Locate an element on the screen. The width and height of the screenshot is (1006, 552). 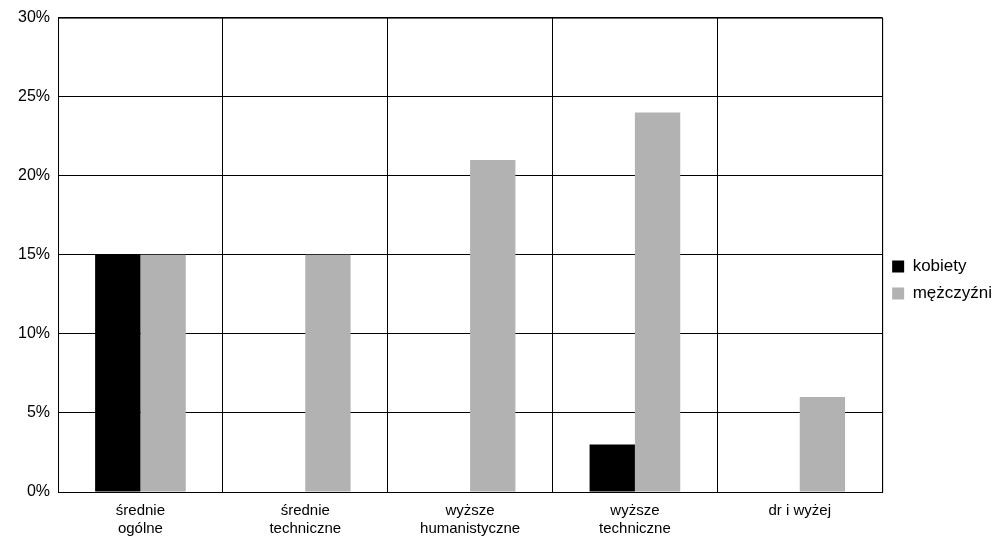
y-tick-label: 25% is located at coordinates (34, 96).